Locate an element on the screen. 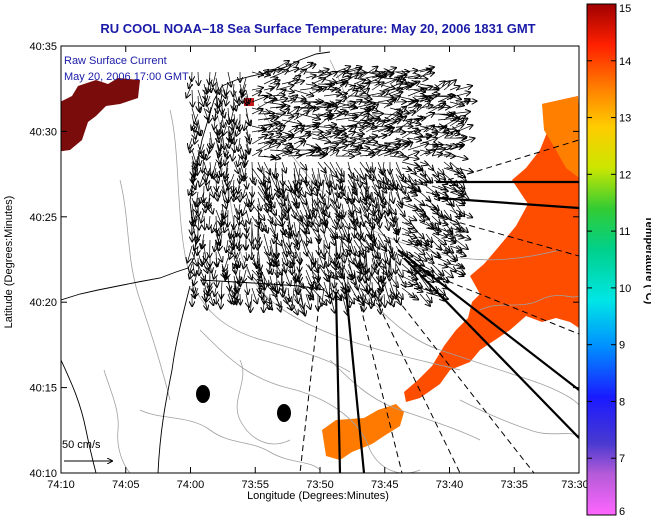  dark-blob-east is located at coordinates (284, 413).